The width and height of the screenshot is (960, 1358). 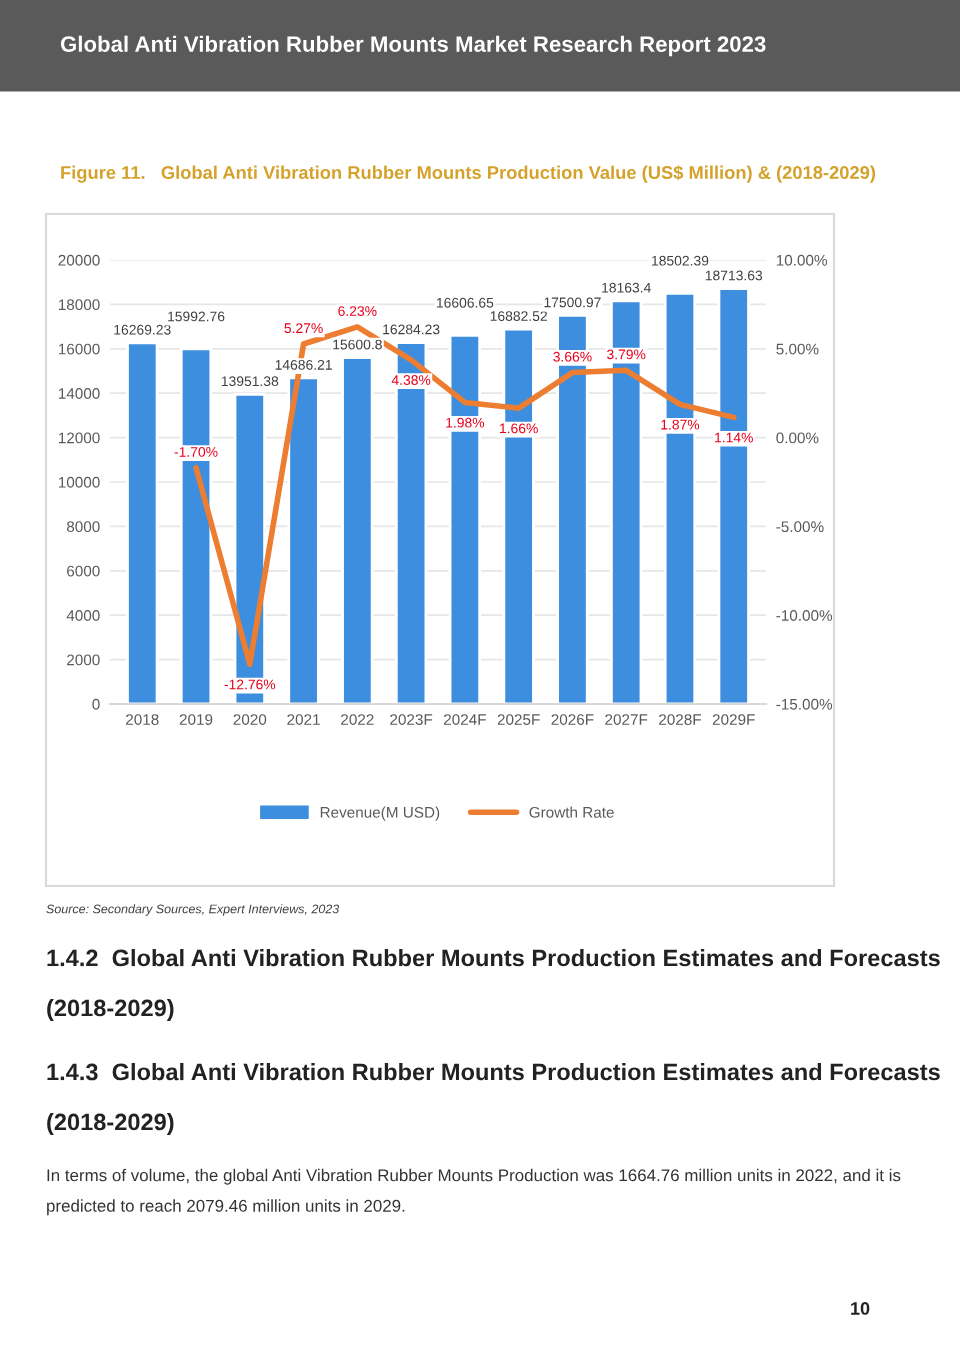 I want to click on text: In terms of volume, the global Anti Vibration Rubber Mounts Production was 1664.76 million units in 2022, and it is predicted to reach 2079.46 million units in 2029., so click(x=474, y=1192).